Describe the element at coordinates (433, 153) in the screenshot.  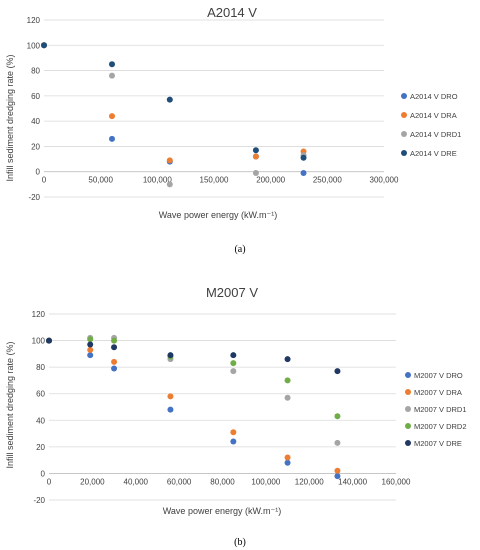
I see `legend-entry: A2014 V DRE` at that location.